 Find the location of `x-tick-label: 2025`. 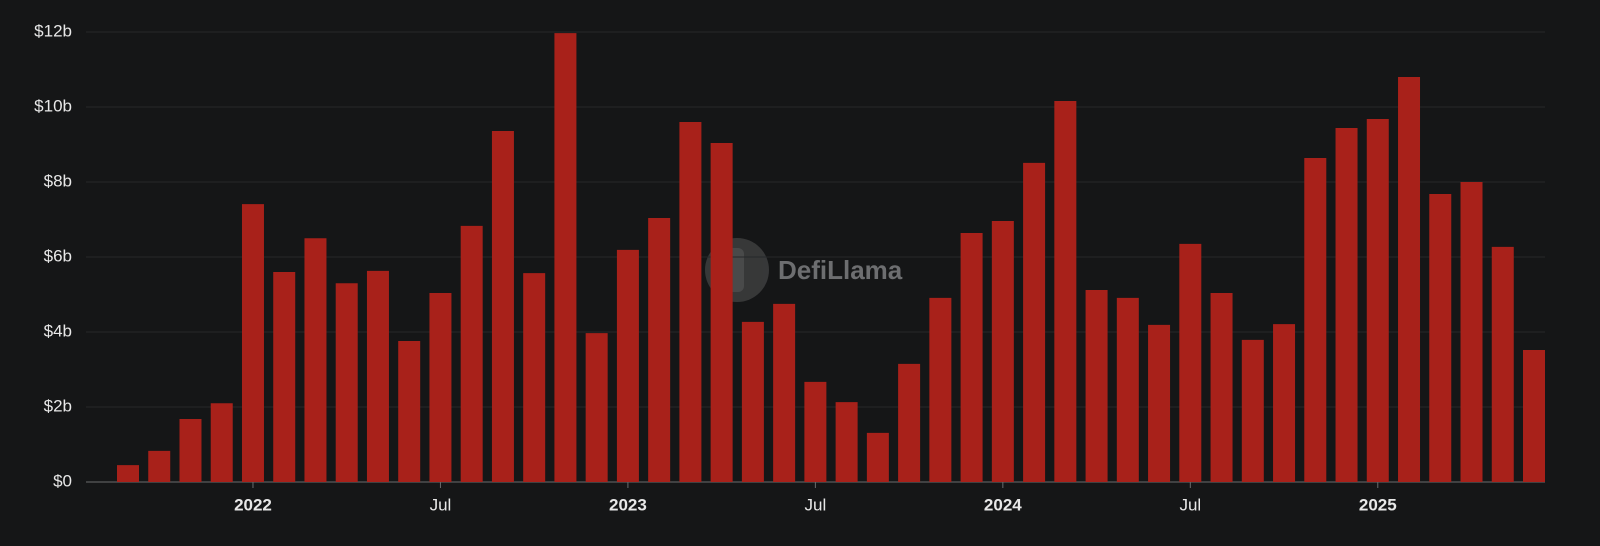

x-tick-label: 2025 is located at coordinates (1378, 504).